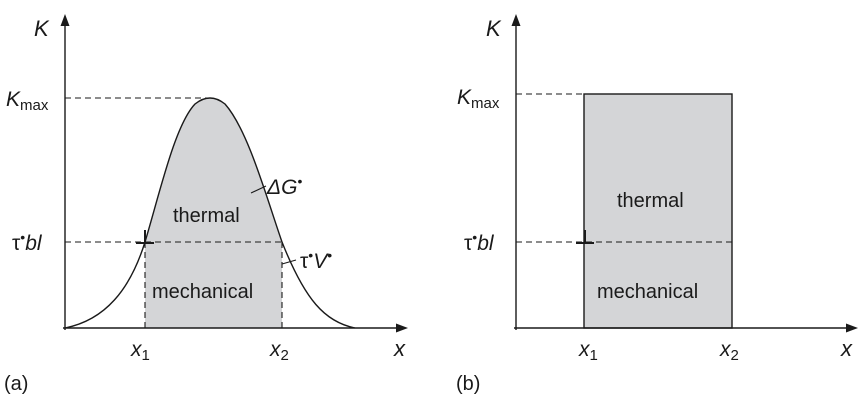 The width and height of the screenshot is (861, 414). What do you see at coordinates (27, 242) in the screenshot?
I see `panel-a-tau-label: τ•bl` at bounding box center [27, 242].